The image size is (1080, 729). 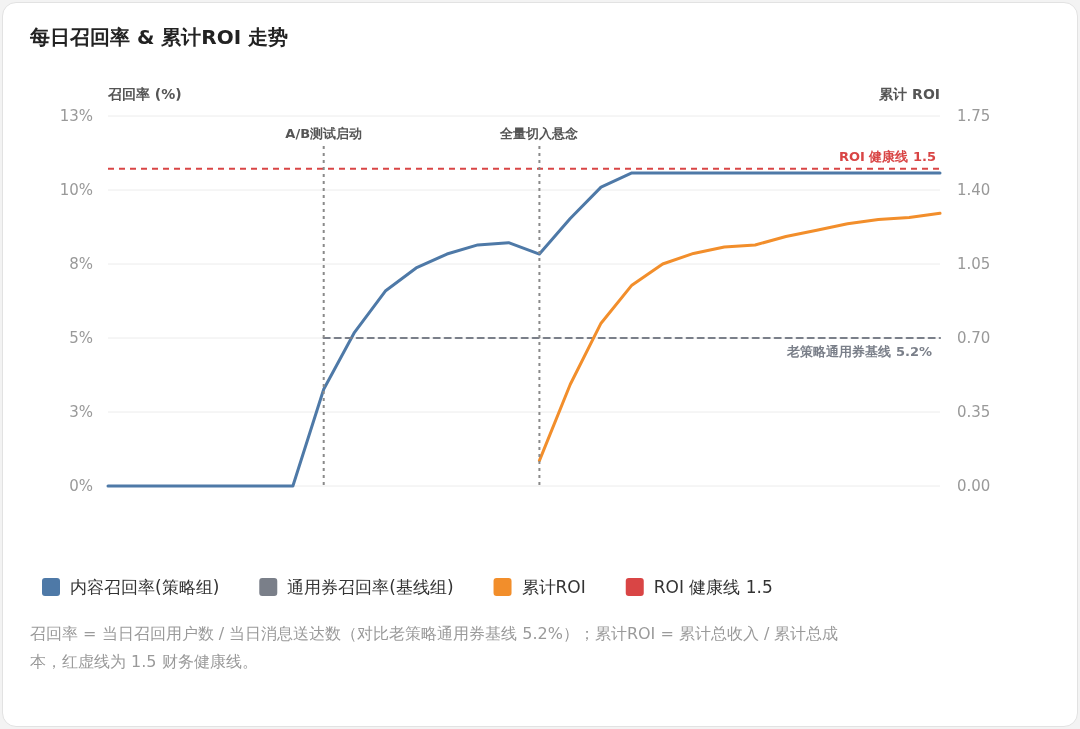 What do you see at coordinates (859, 351) in the screenshot?
I see `annotation: 老策略通用券基线 5.2%` at bounding box center [859, 351].